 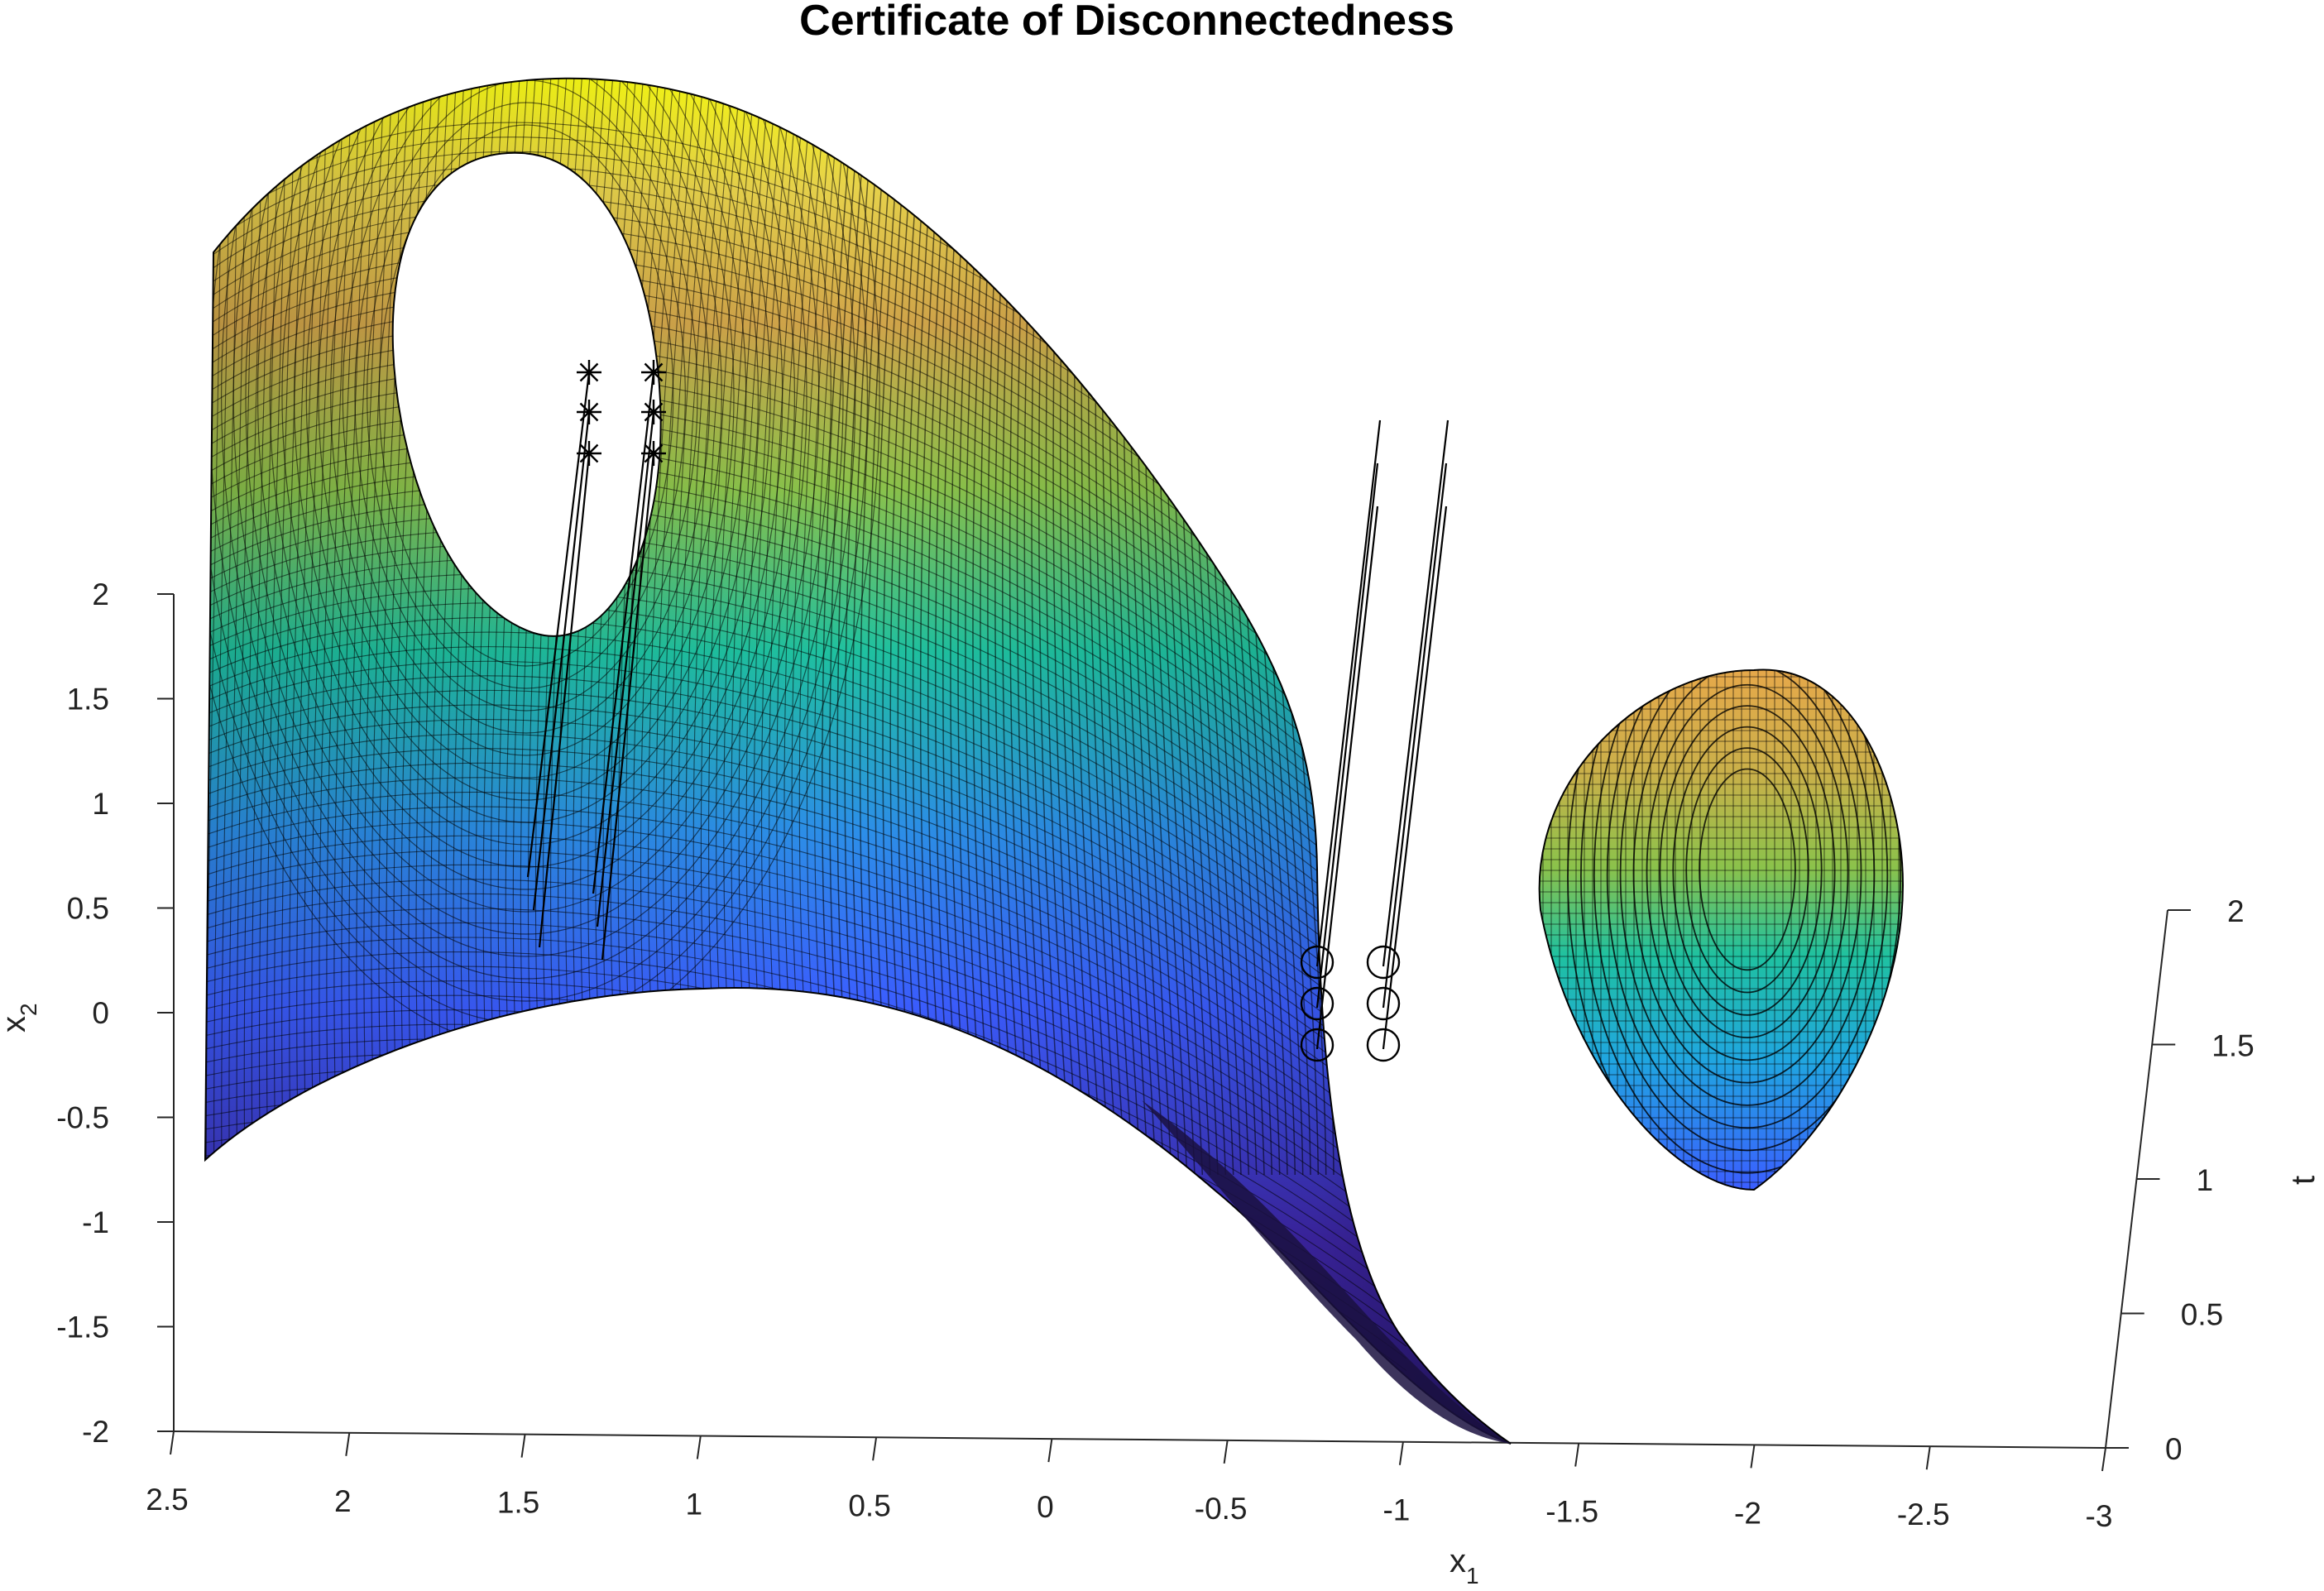 What do you see at coordinates (2202, 1315) in the screenshot?
I see `t-tick-label: 0.5` at bounding box center [2202, 1315].